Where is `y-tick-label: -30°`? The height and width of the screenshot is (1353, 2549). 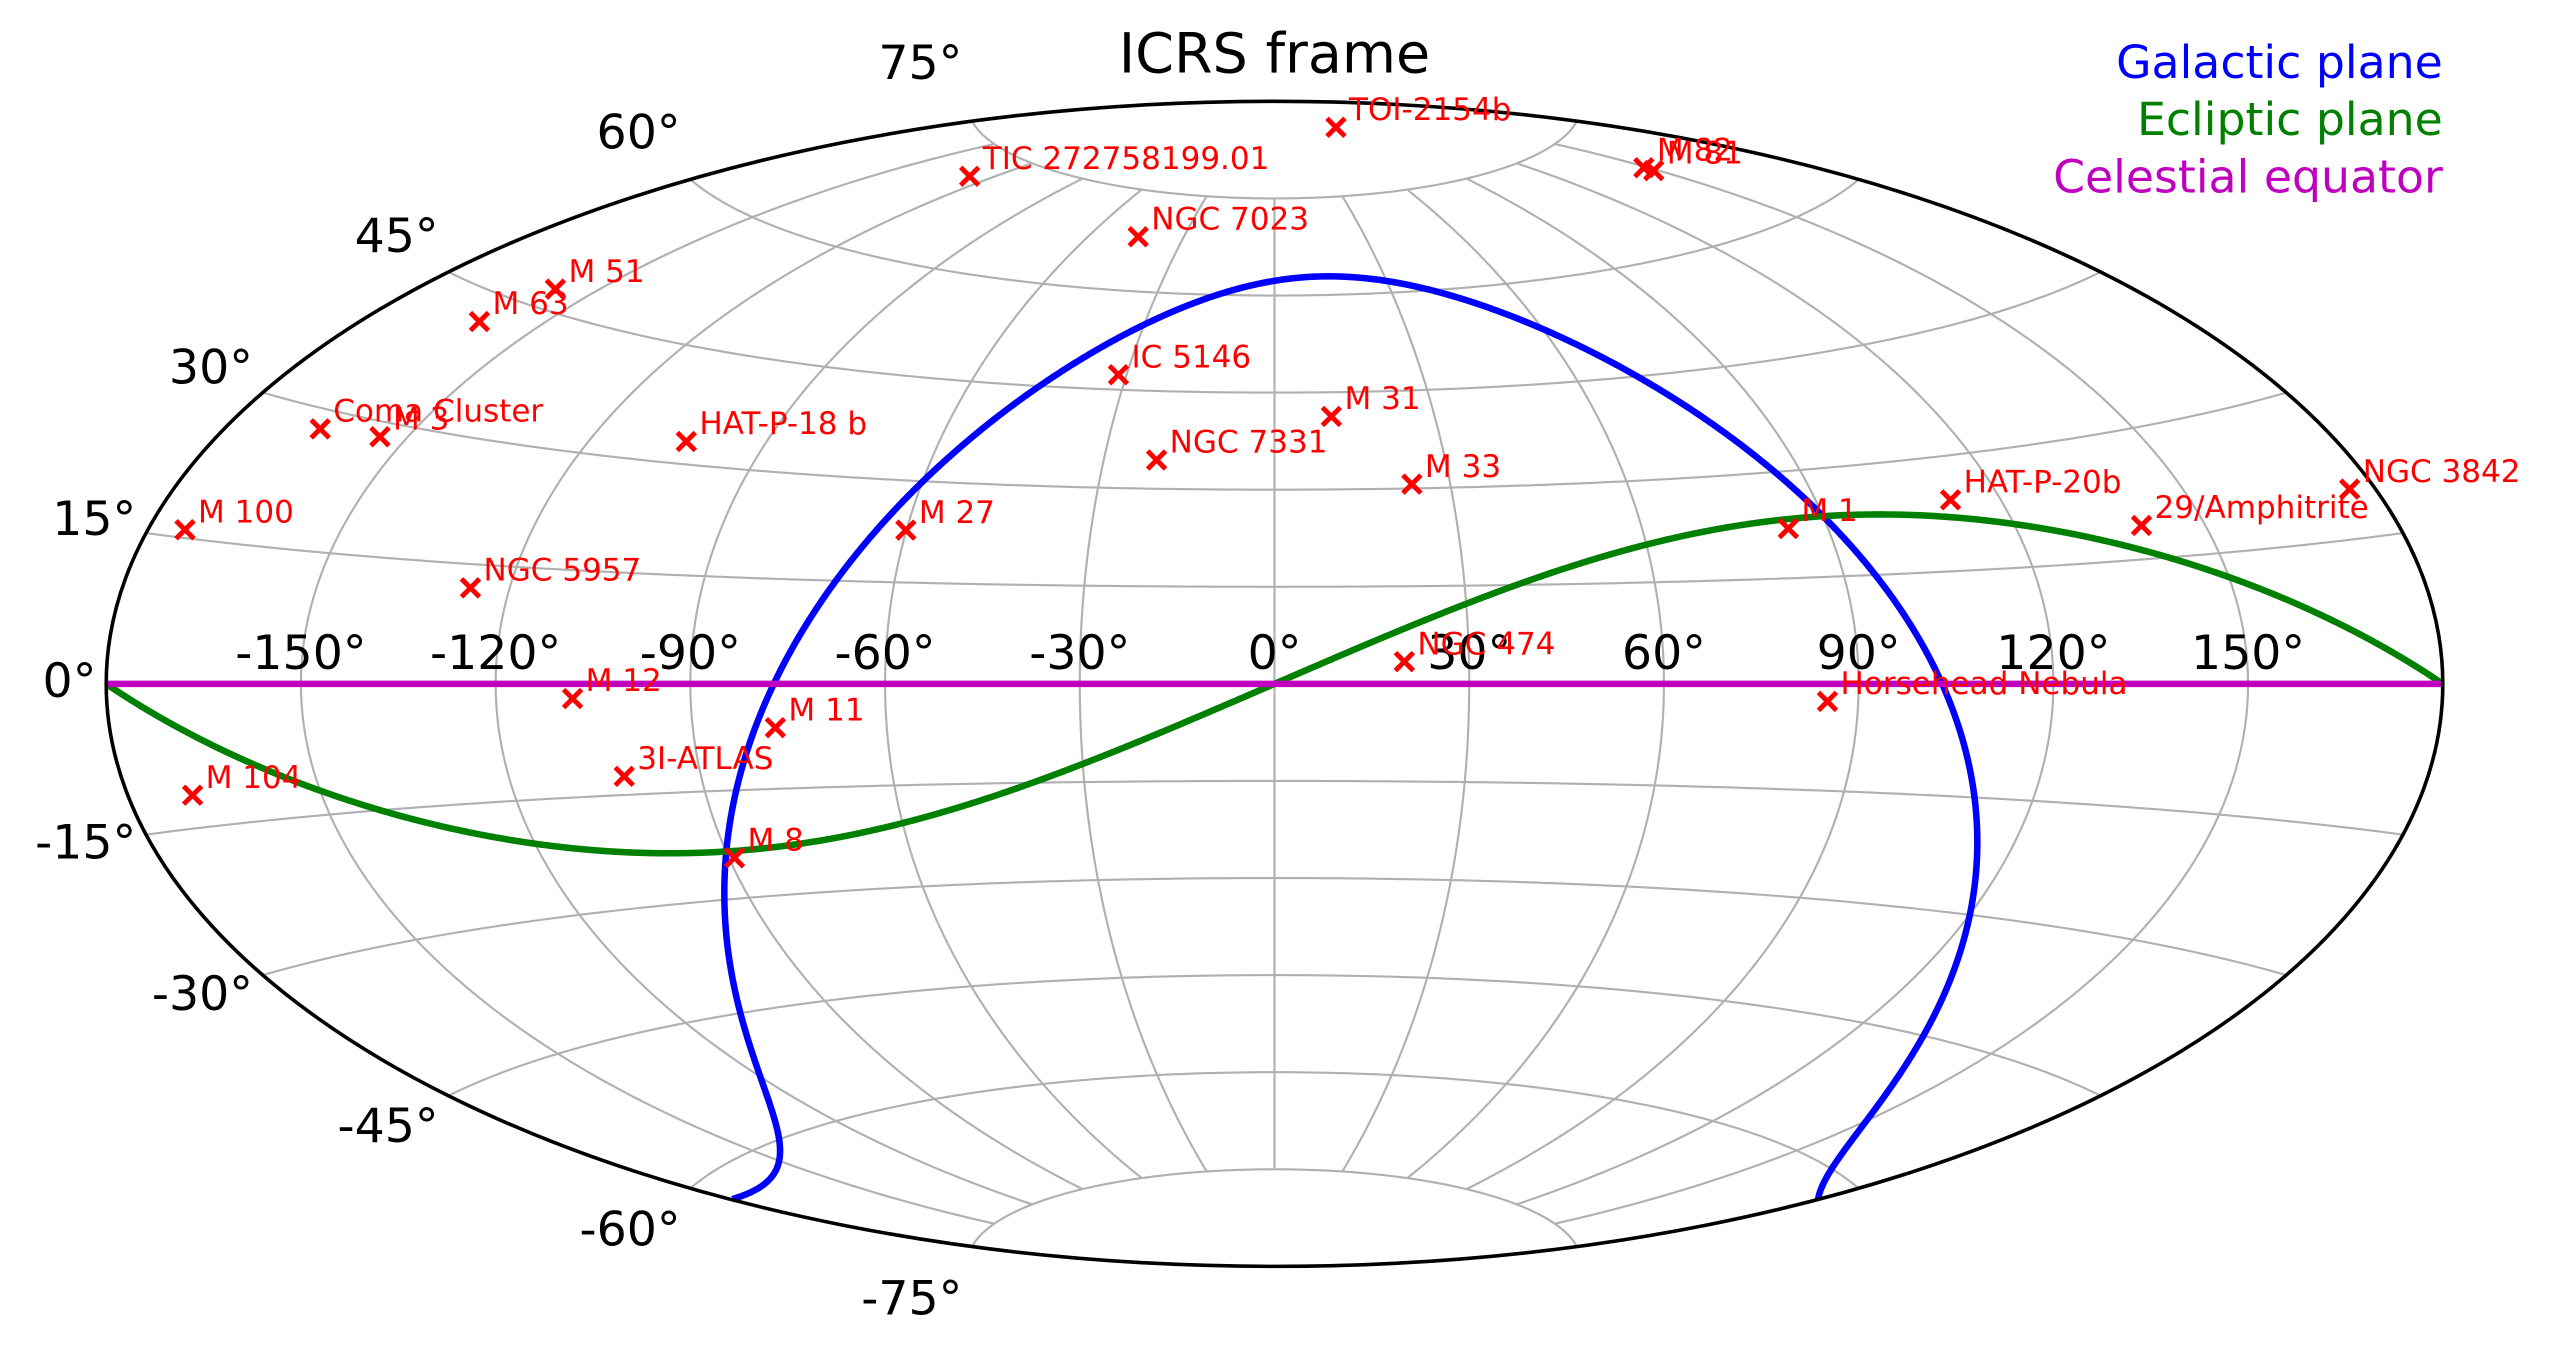
y-tick-label: -30° is located at coordinates (202, 994).